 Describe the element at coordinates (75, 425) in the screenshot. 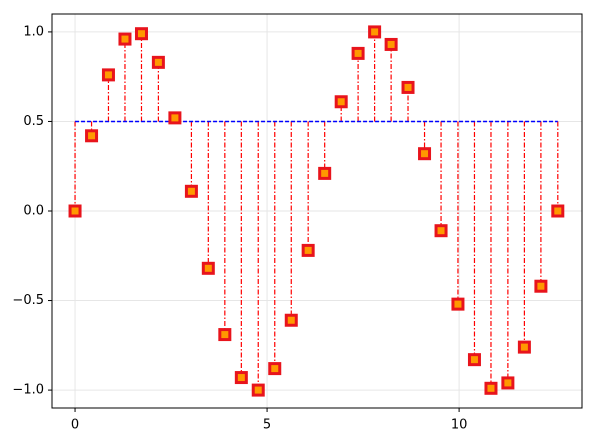

I see `x-tick-label: 0` at that location.